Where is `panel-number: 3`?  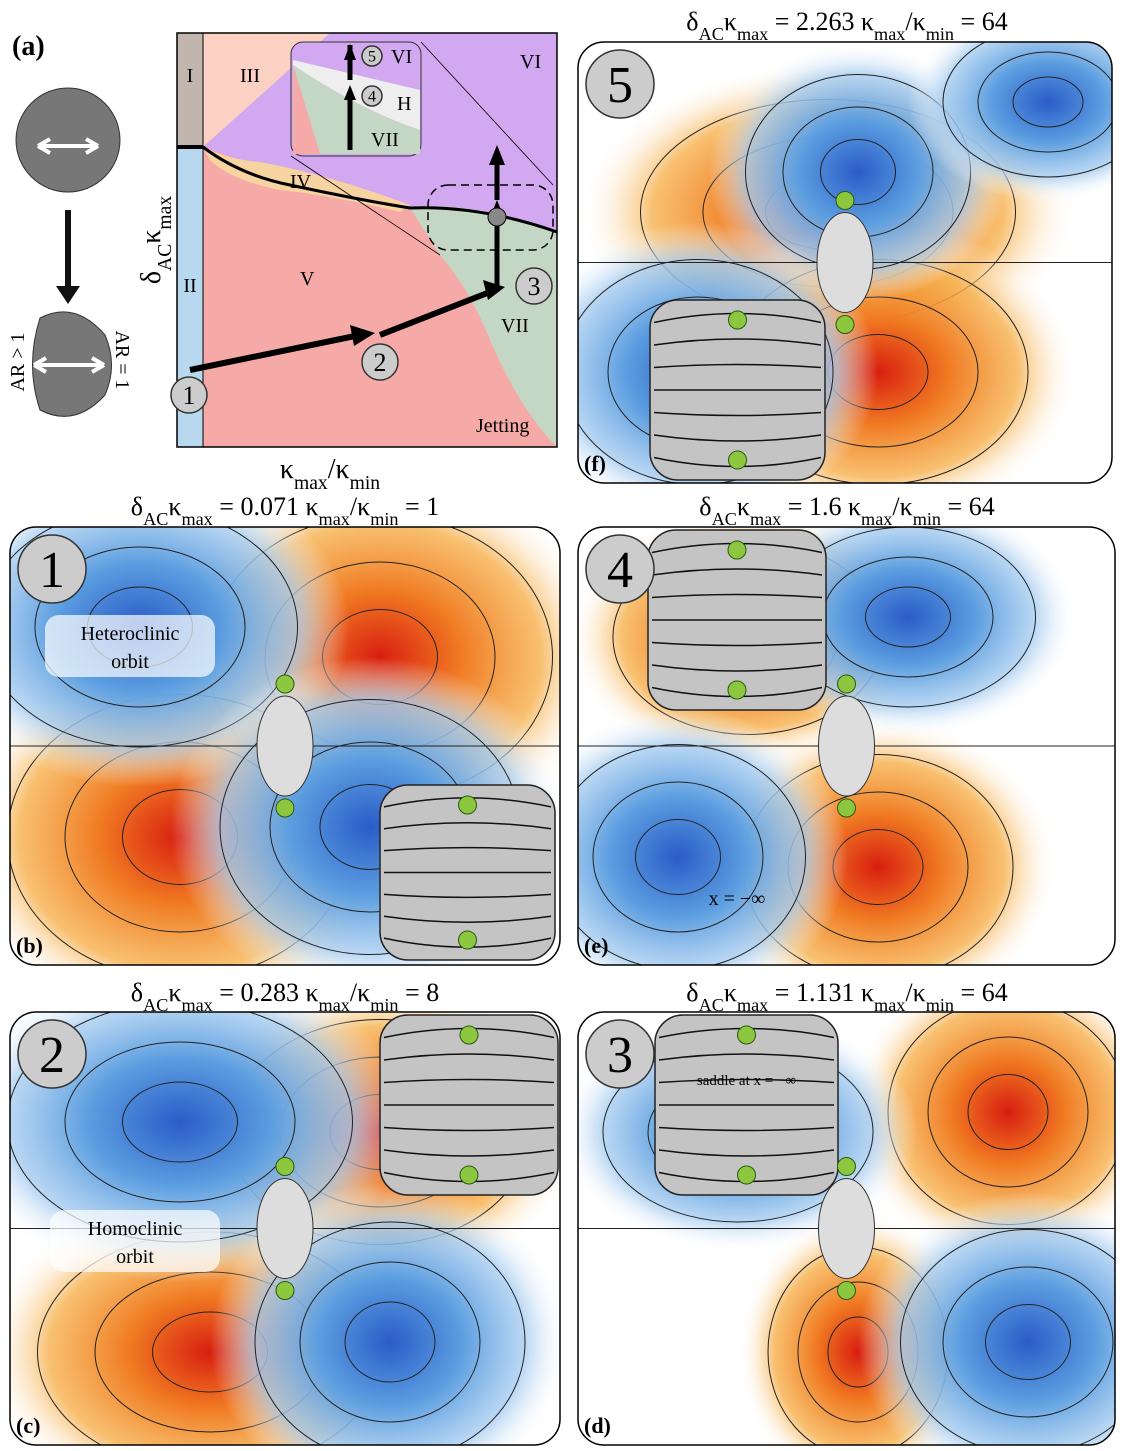
panel-number: 3 is located at coordinates (620, 1055).